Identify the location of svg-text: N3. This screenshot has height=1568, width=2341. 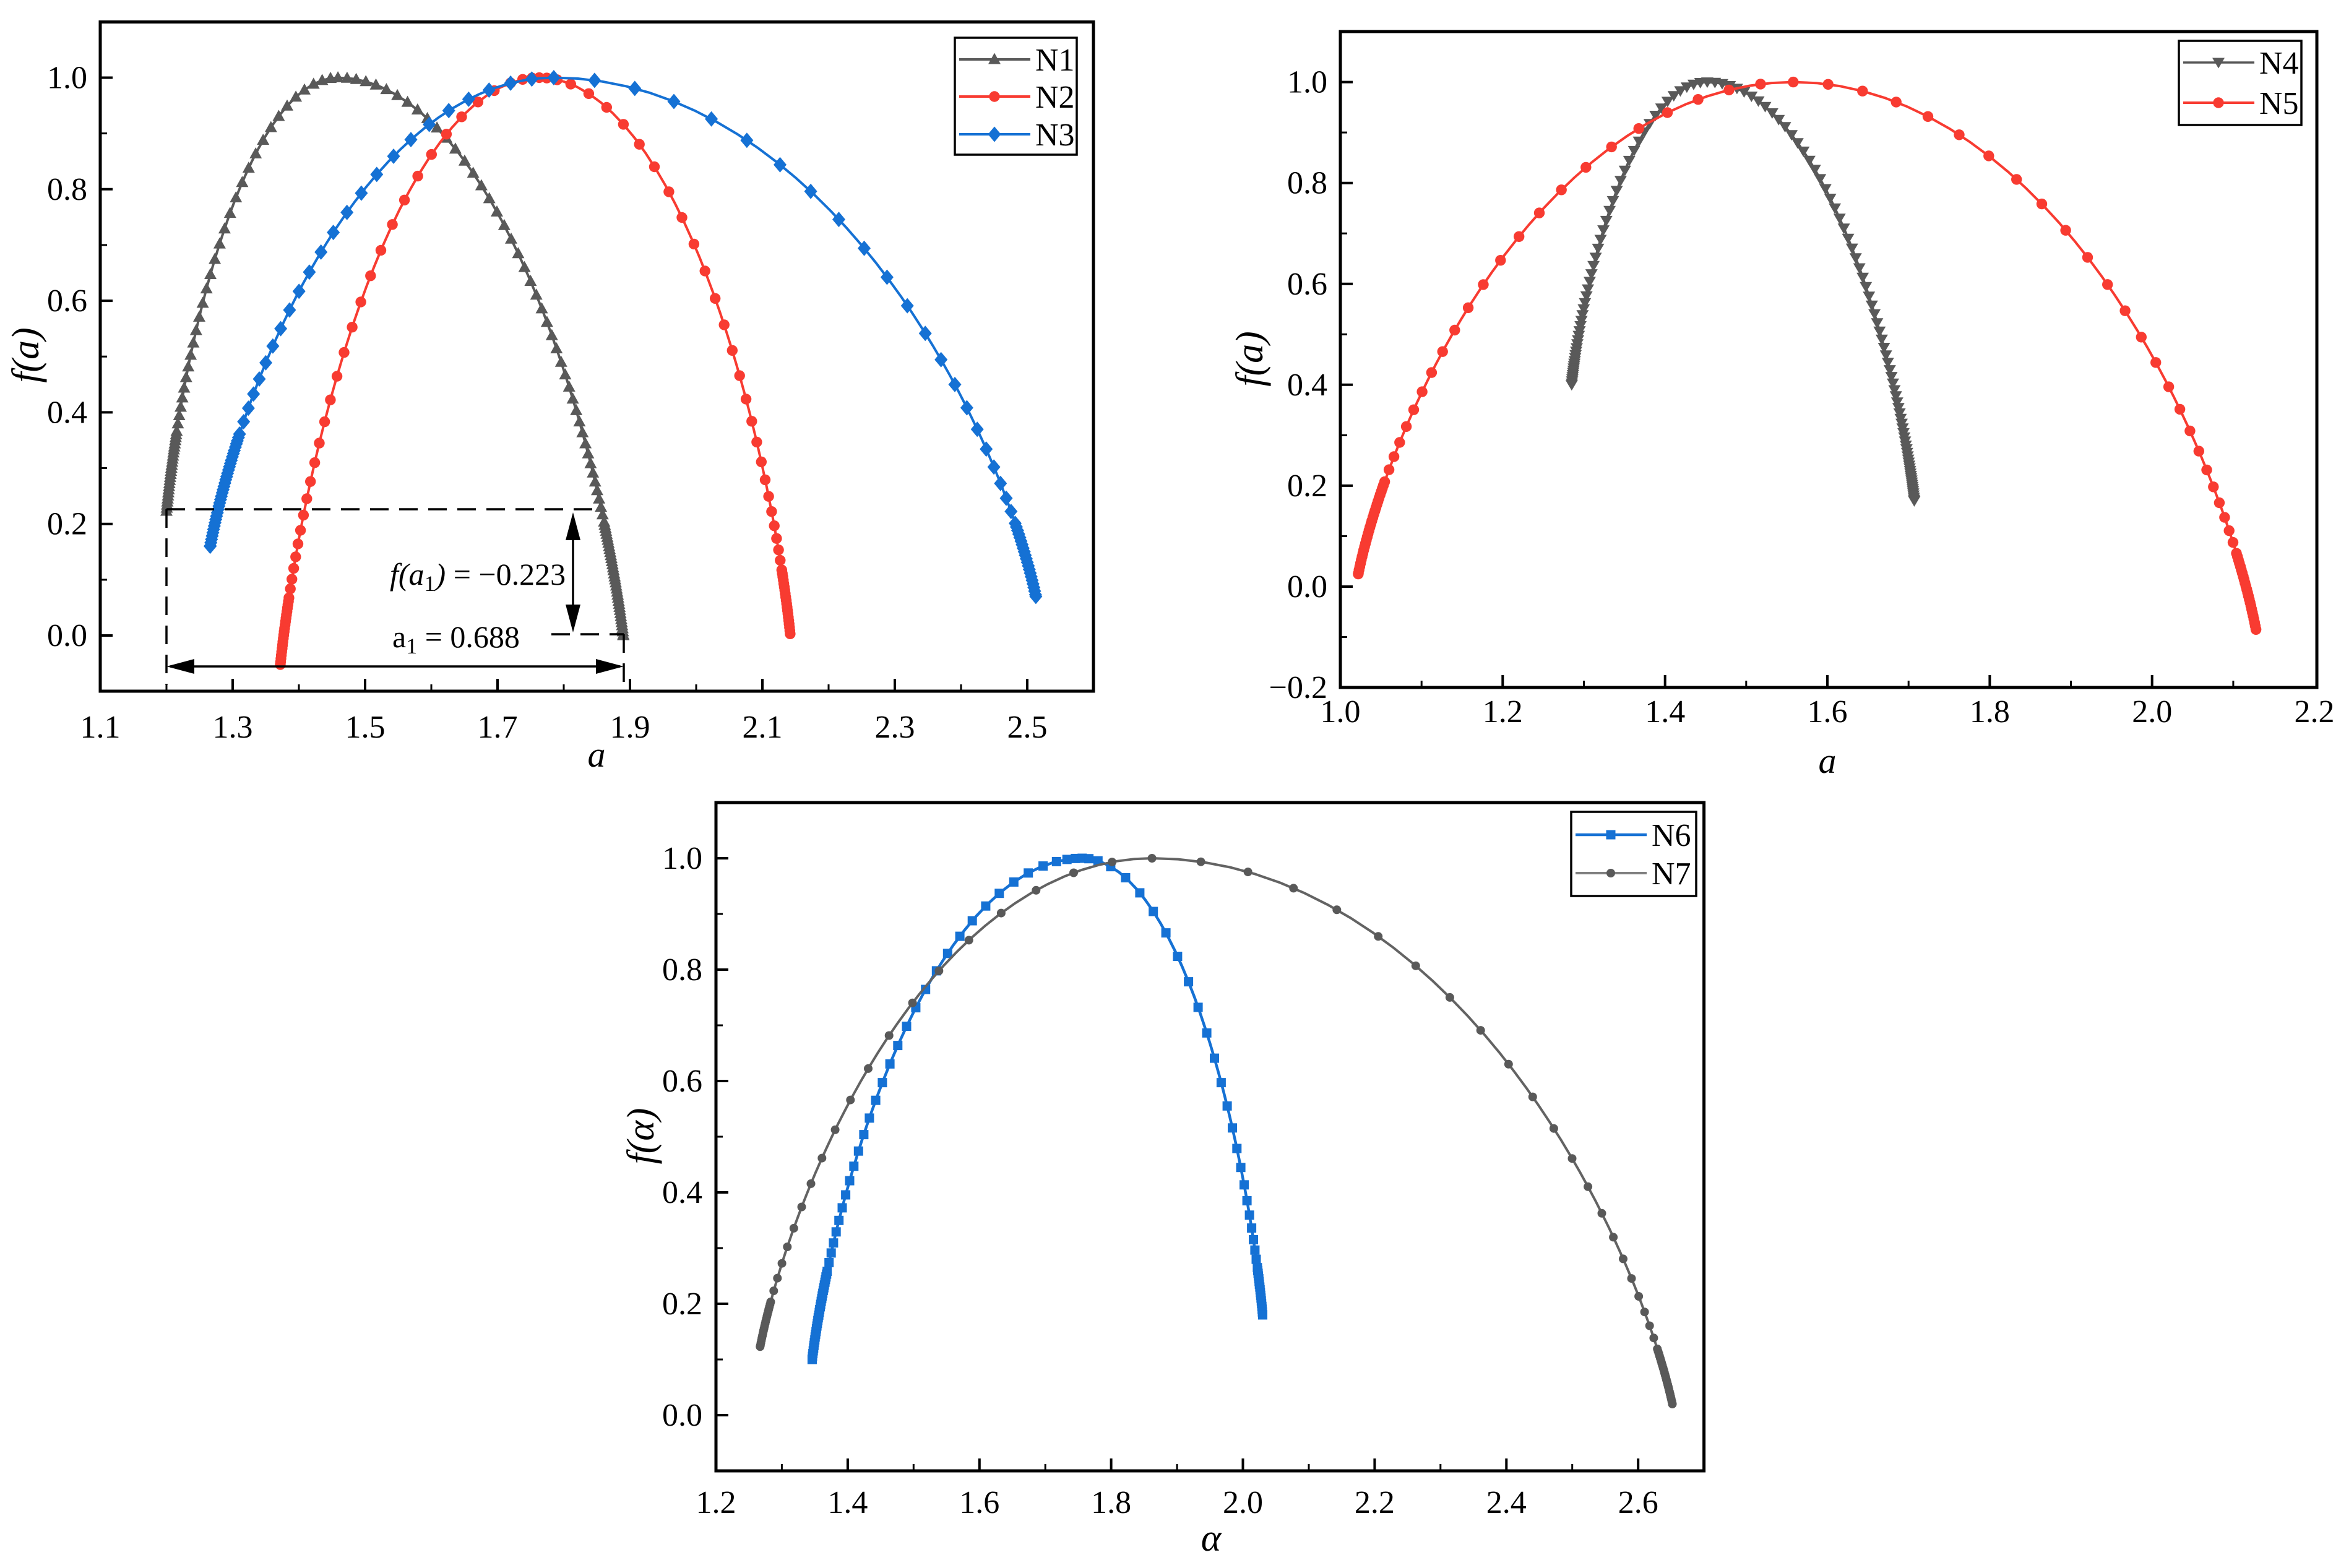
(1055, 135).